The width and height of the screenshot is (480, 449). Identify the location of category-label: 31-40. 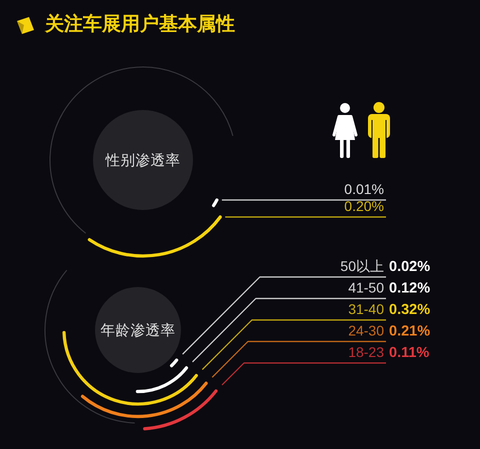
(366, 309).